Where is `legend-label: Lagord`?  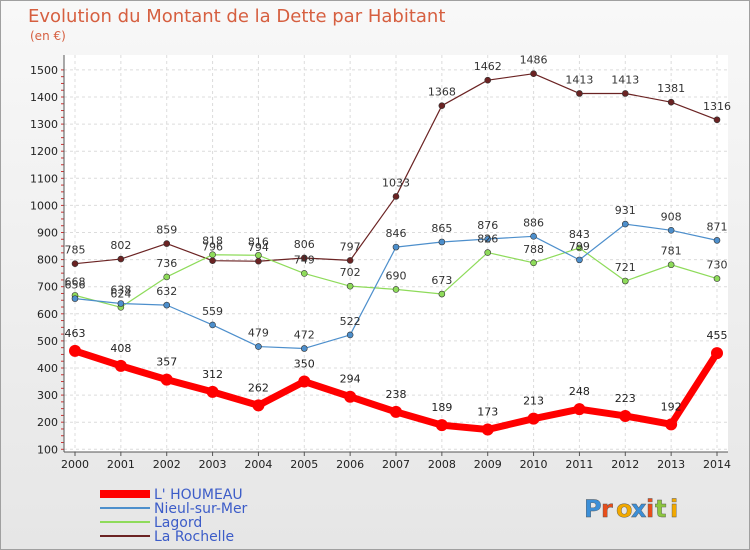 legend-label: Lagord is located at coordinates (178, 523).